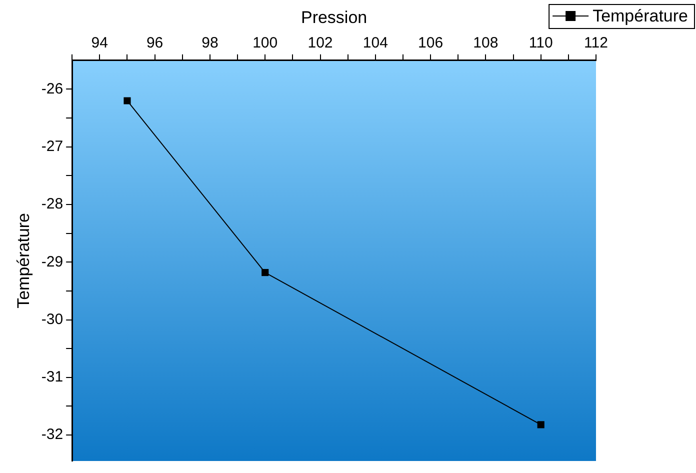 The image size is (696, 473). I want to click on legend-label: Température, so click(640, 16).